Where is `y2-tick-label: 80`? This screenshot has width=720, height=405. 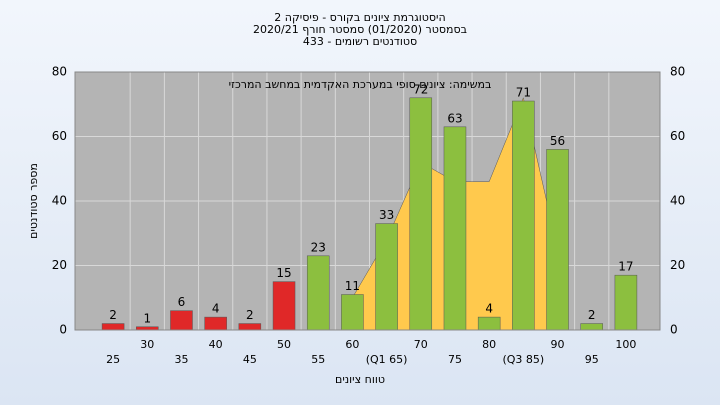 y2-tick-label: 80 is located at coordinates (677, 72).